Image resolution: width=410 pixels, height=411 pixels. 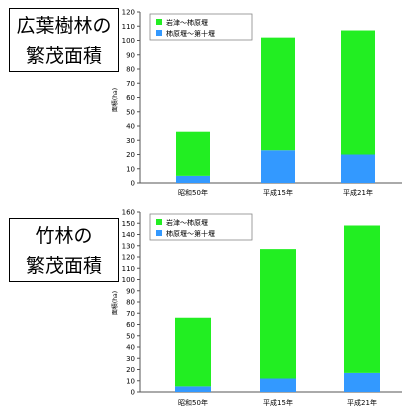 What do you see at coordinates (63, 266) in the screenshot?
I see `chart2-label-line2: 繁茂面積` at bounding box center [63, 266].